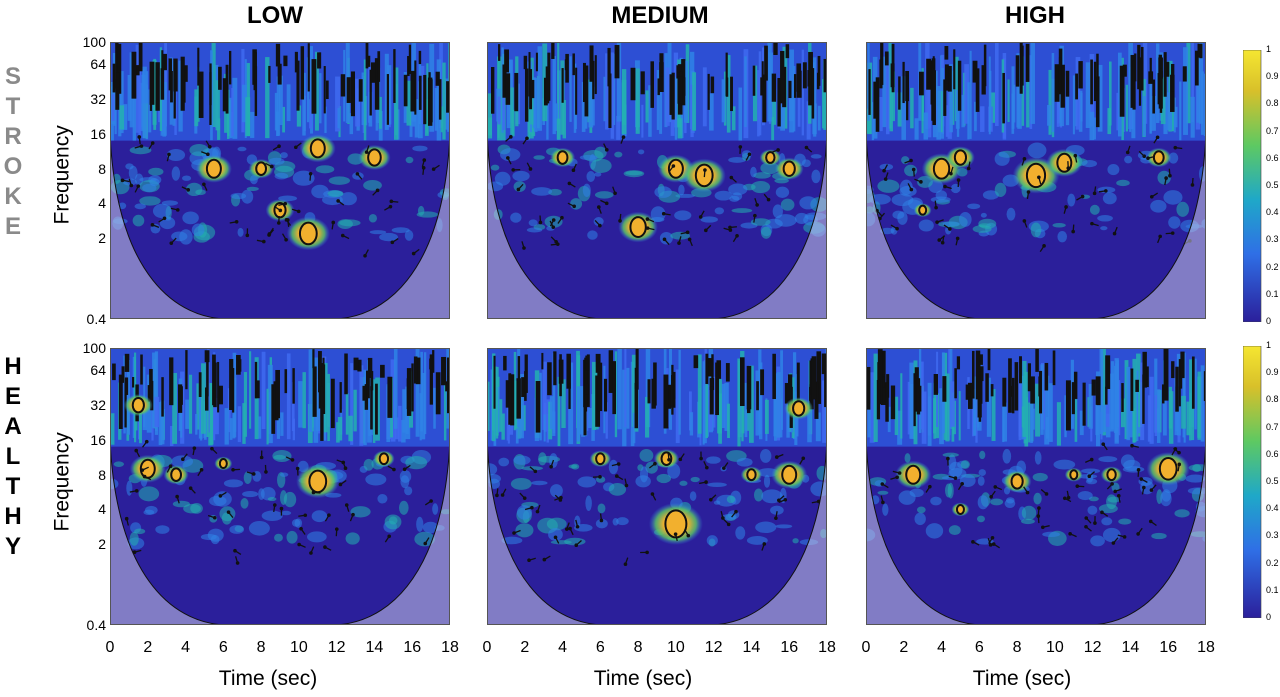 Image resolution: width=1280 pixels, height=697 pixels. I want to click on row-letter: K, so click(13, 196).